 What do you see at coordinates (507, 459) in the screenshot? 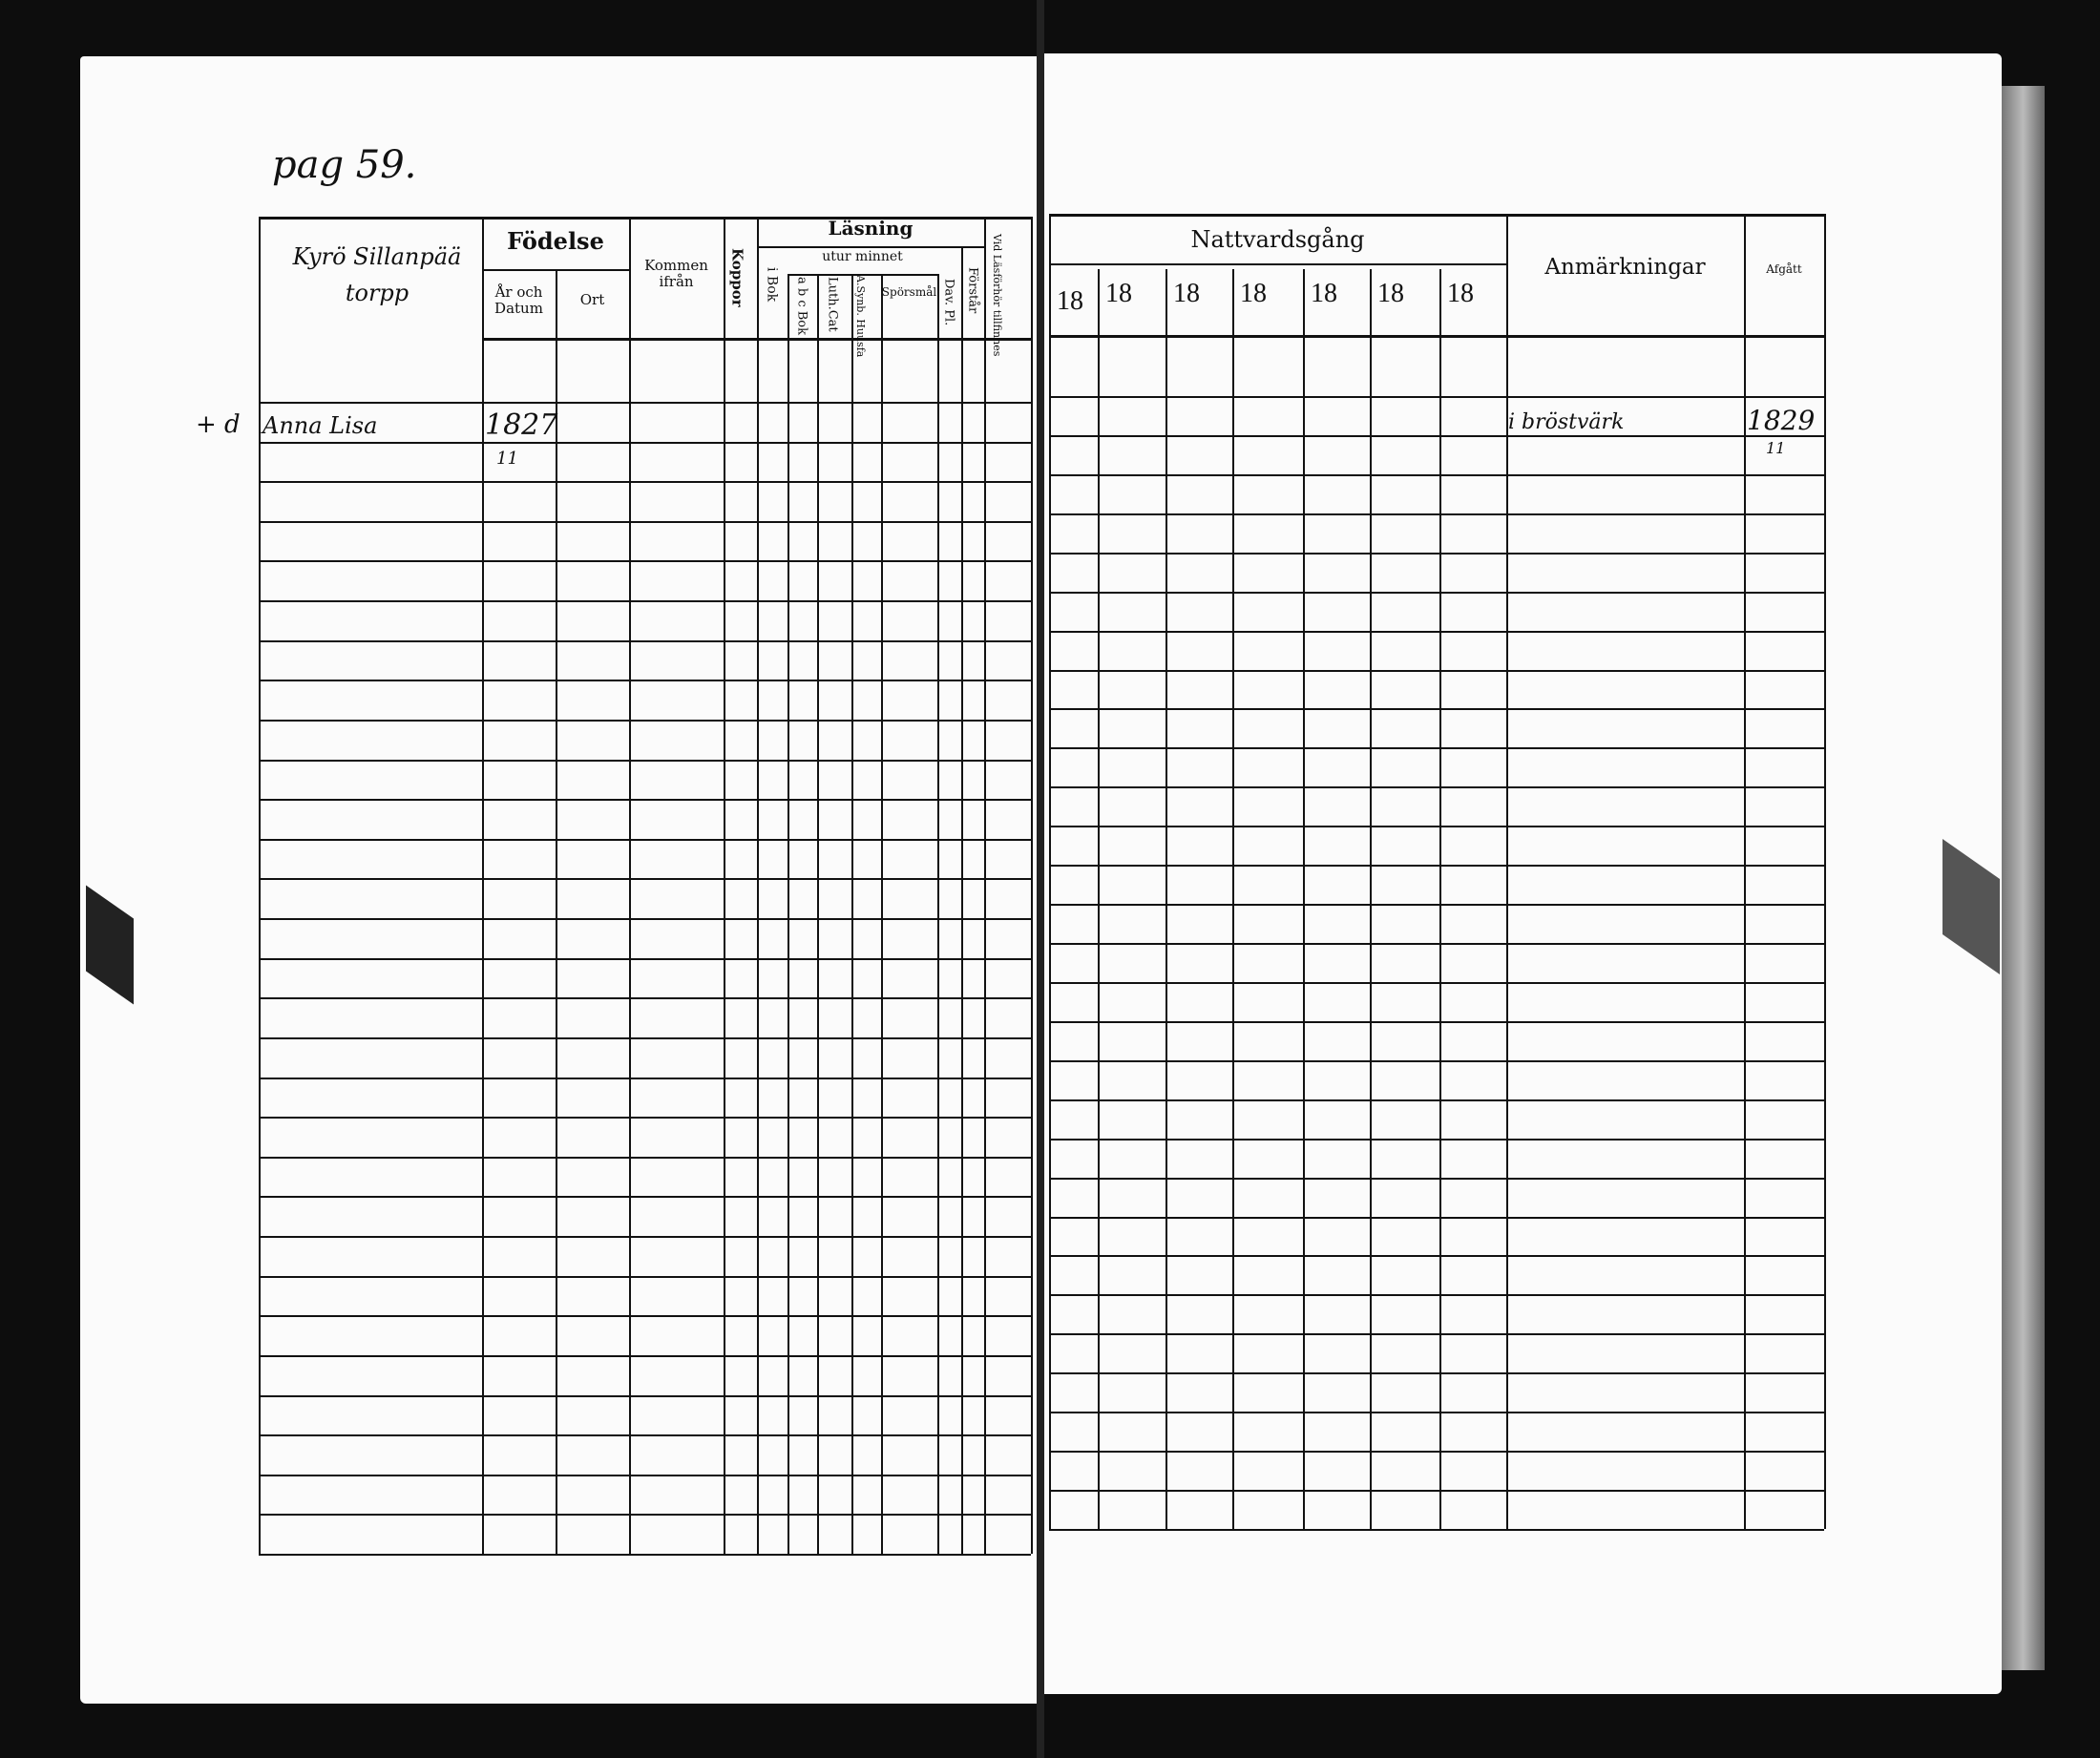
I see `entry-birth-day: 11` at bounding box center [507, 459].